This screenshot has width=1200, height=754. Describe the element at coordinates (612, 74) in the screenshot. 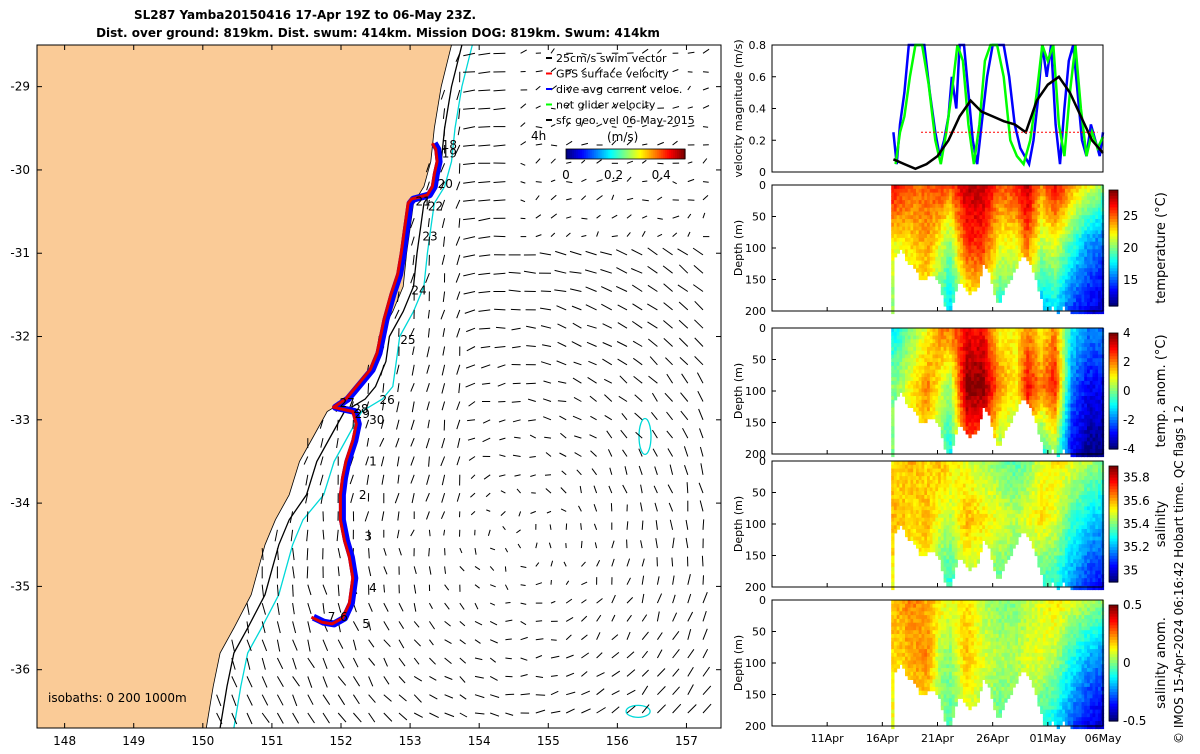

I see `legend-entry: GPS surface velocity` at that location.